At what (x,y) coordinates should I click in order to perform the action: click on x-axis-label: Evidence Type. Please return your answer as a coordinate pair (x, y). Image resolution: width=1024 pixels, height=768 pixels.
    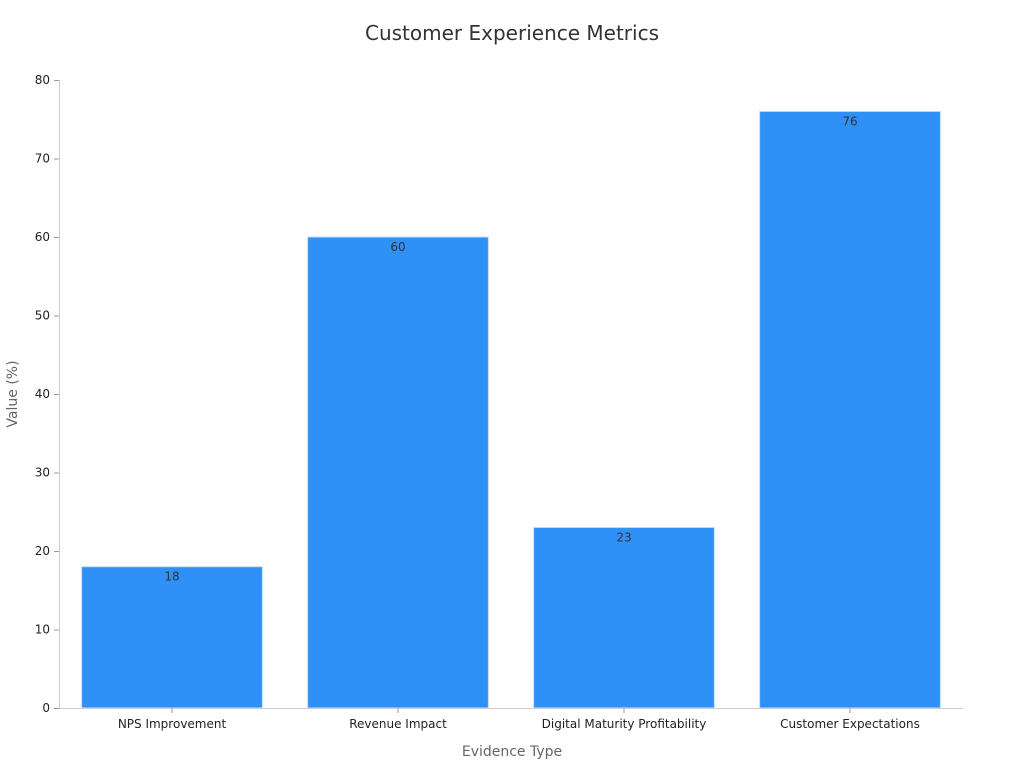
    Looking at the image, I should click on (512, 752).